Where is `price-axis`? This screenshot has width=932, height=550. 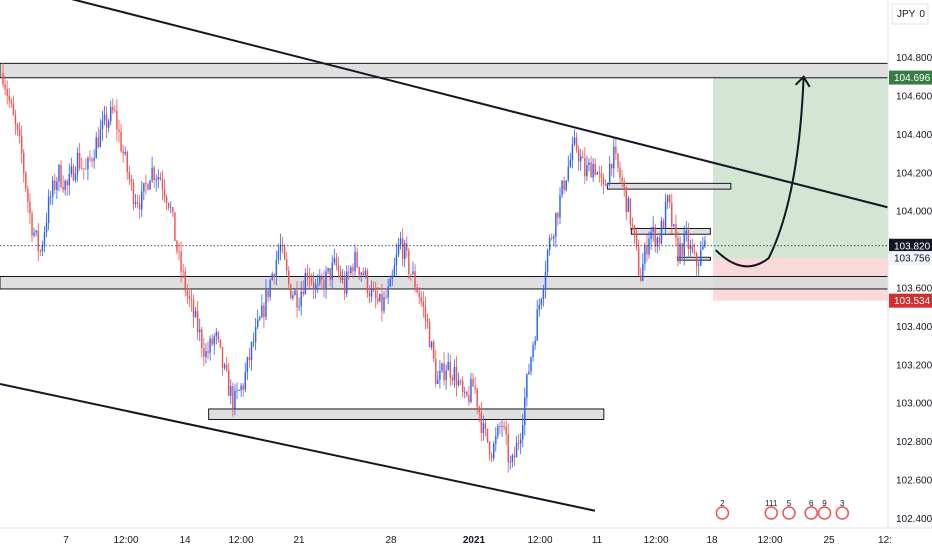
price-axis is located at coordinates (910, 275).